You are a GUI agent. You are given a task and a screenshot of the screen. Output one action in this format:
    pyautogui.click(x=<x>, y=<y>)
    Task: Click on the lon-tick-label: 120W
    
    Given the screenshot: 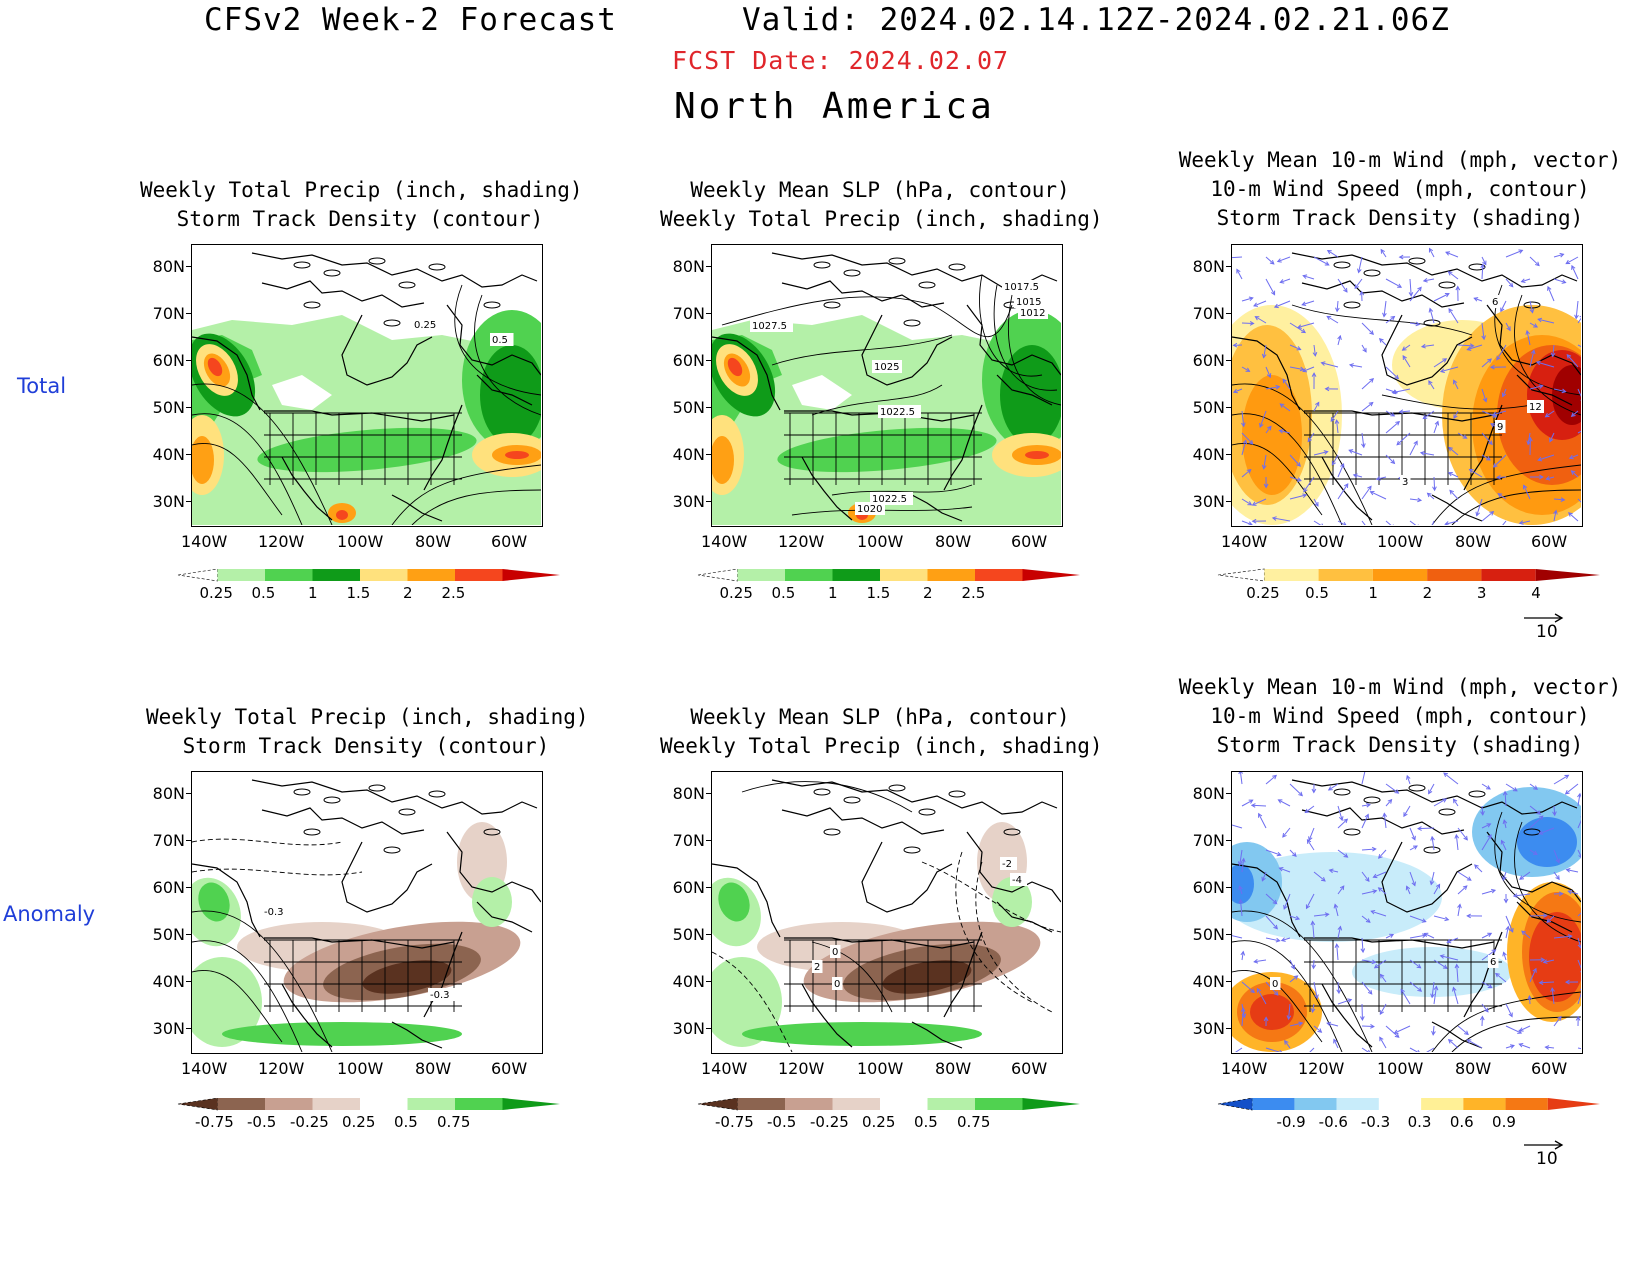 What is the action you would take?
    pyautogui.click(x=1321, y=1068)
    